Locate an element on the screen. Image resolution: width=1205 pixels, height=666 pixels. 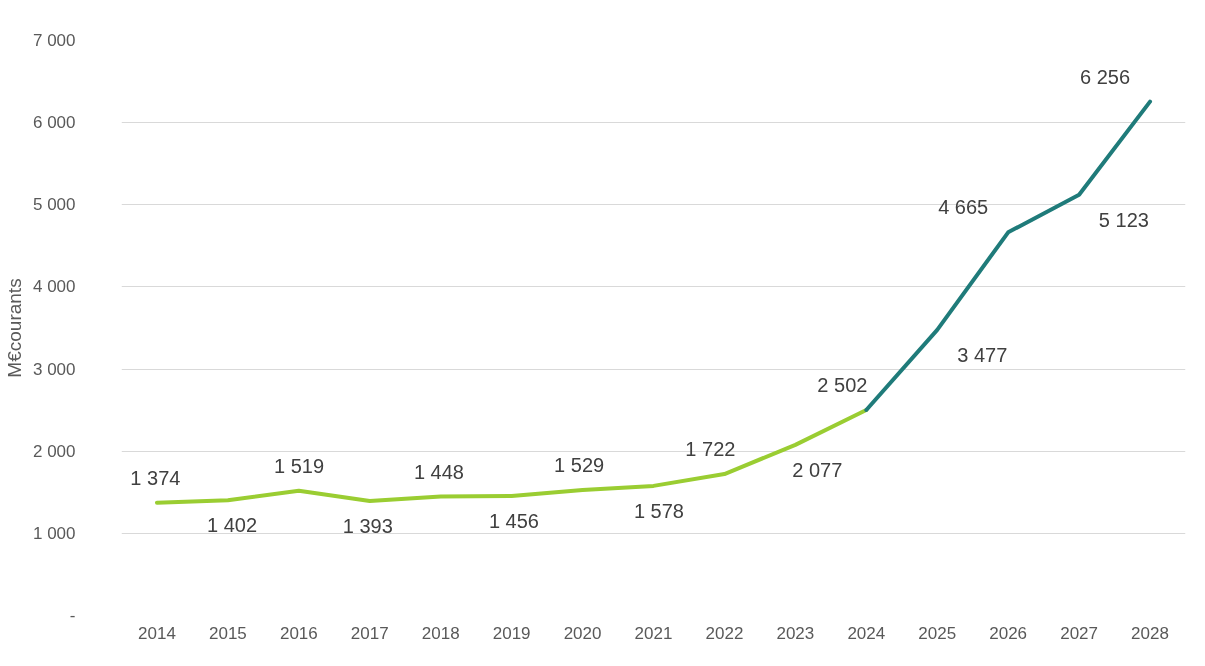
y-tick-label: - is located at coordinates (72, 615).